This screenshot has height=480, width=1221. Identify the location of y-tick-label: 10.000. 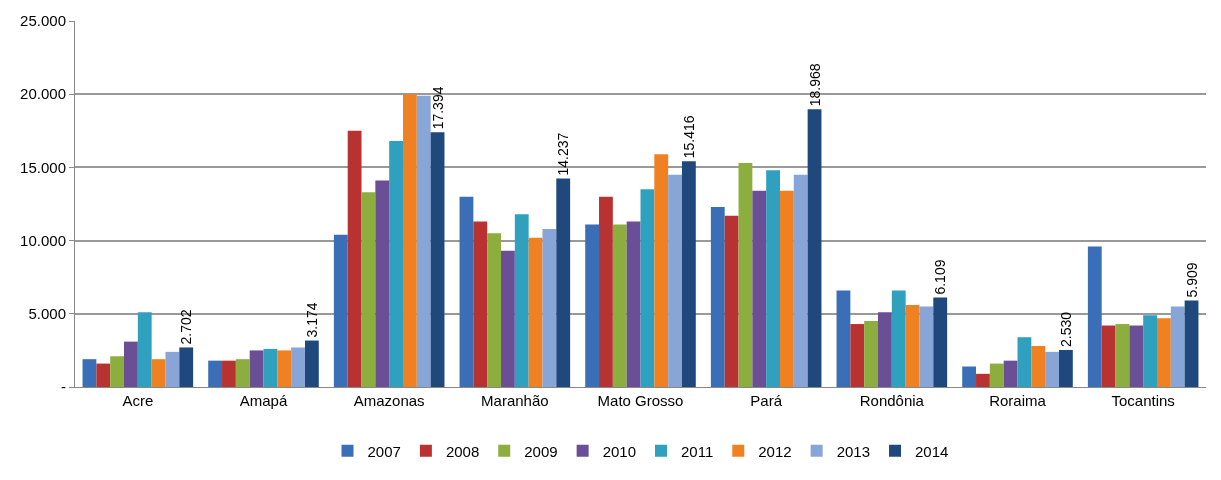
(43, 240).